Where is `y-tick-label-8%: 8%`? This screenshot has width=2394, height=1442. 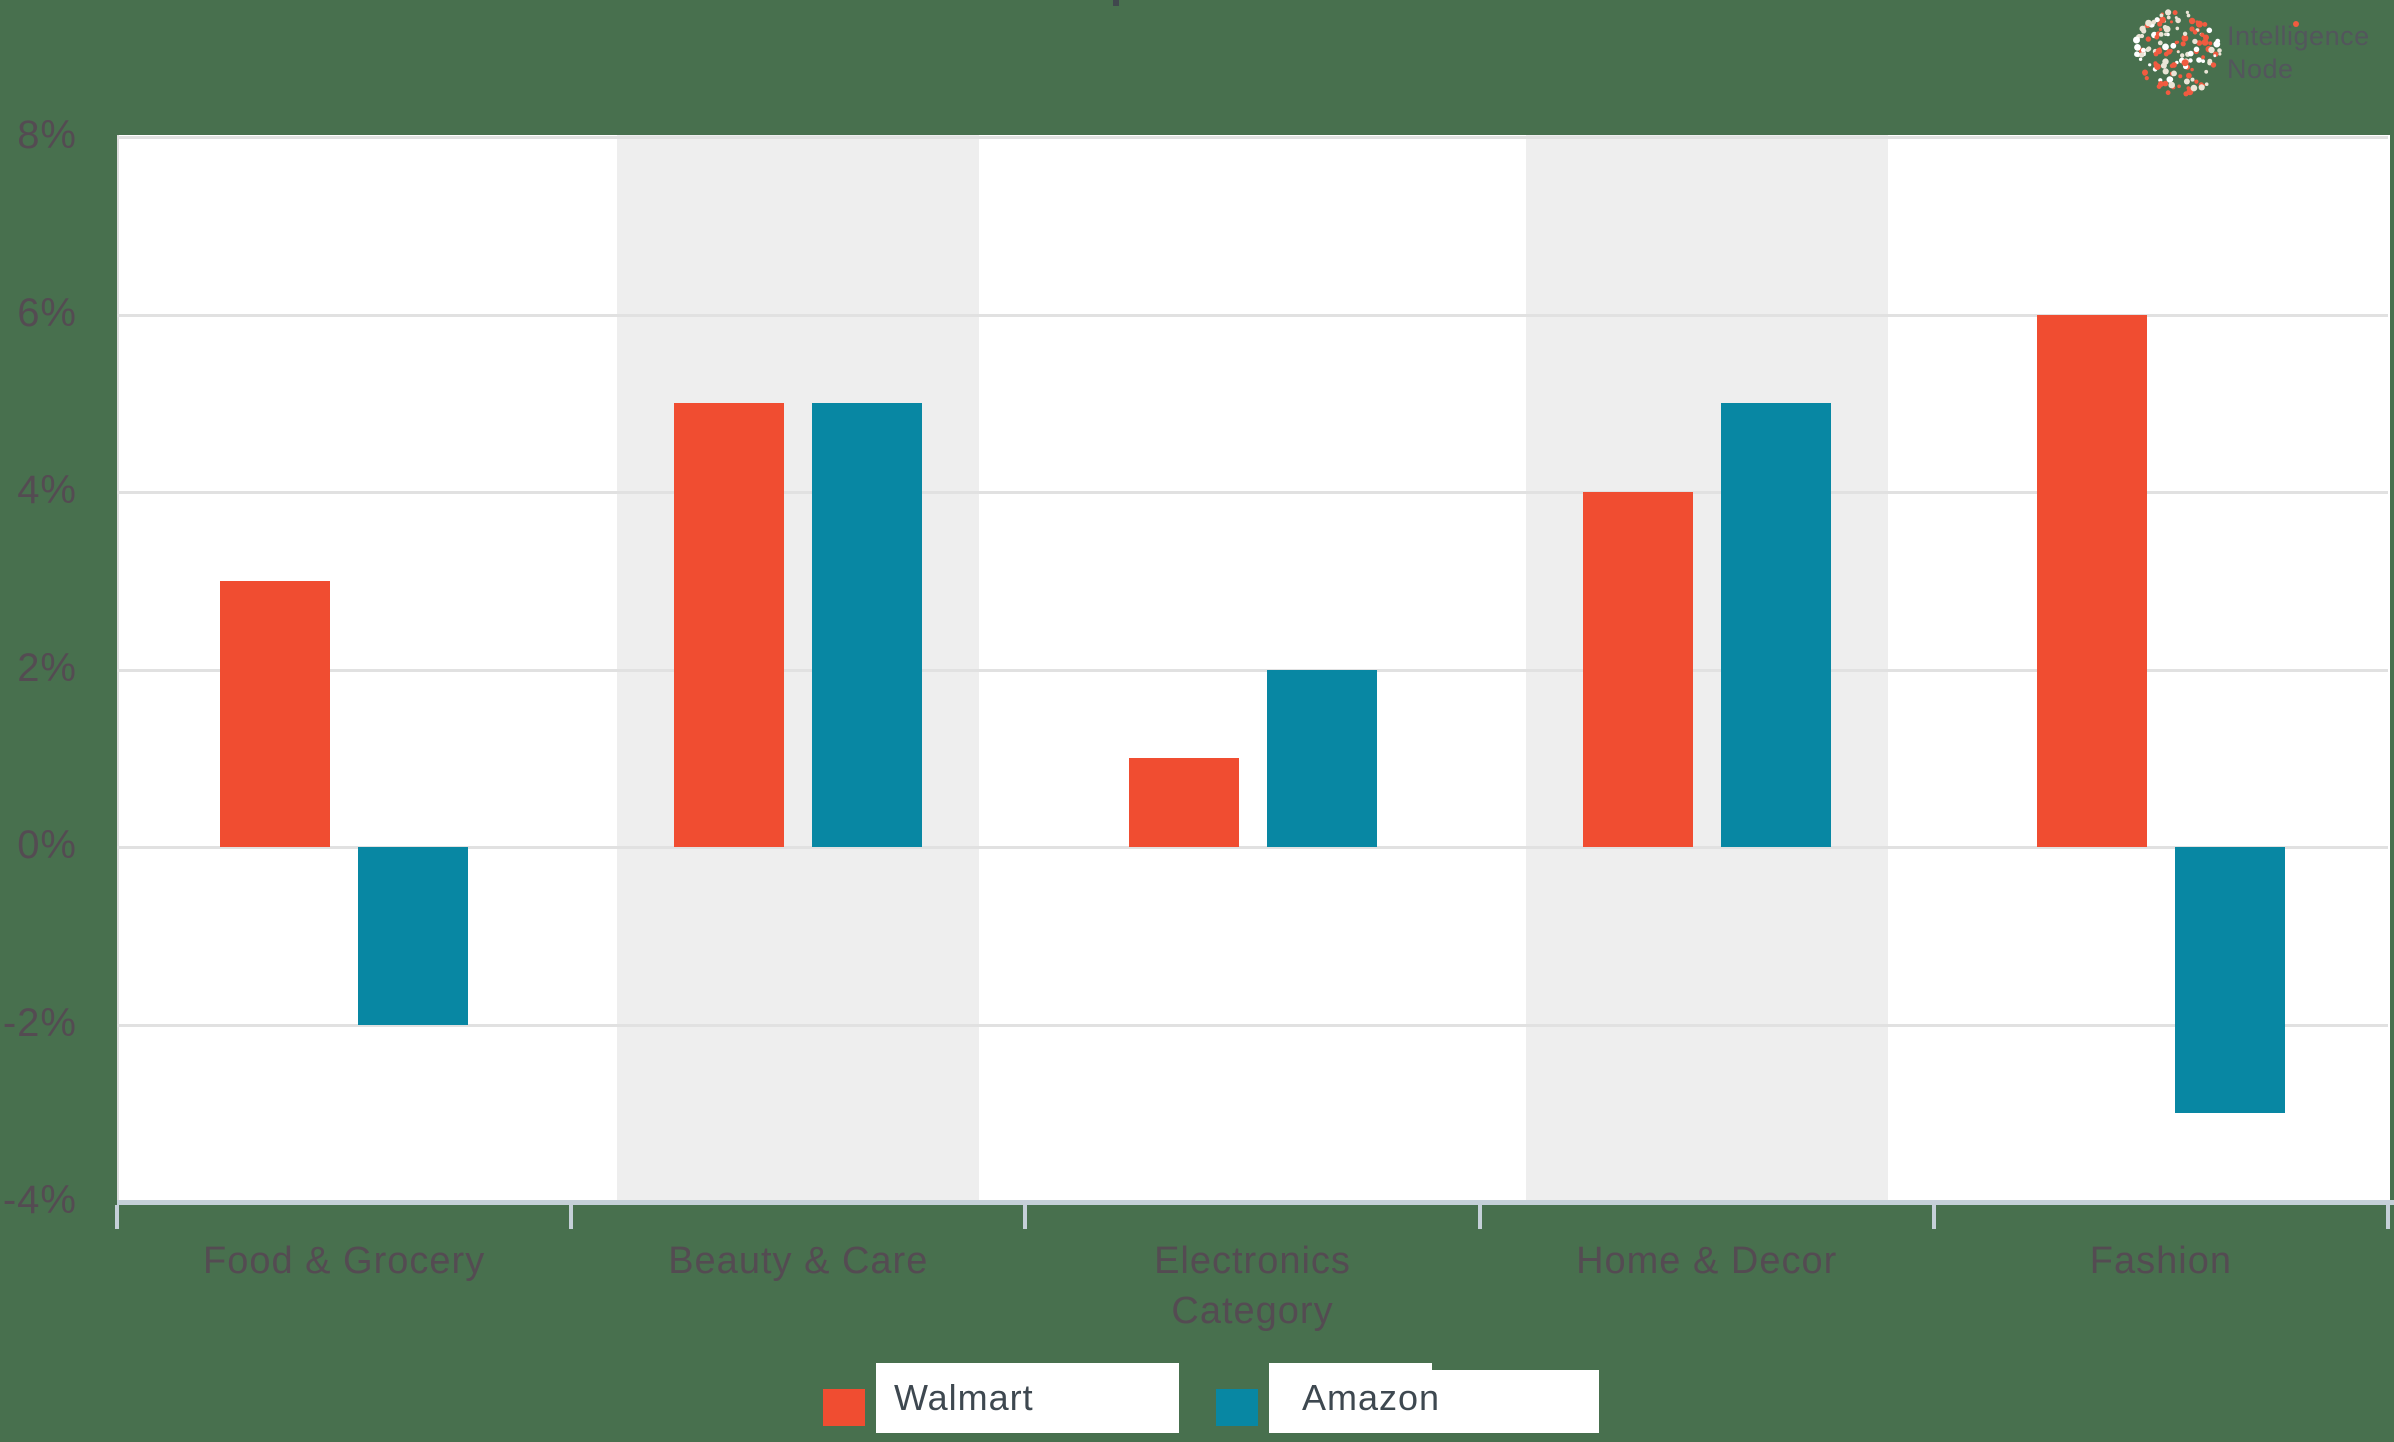 y-tick-label-8%: 8% is located at coordinates (47, 135).